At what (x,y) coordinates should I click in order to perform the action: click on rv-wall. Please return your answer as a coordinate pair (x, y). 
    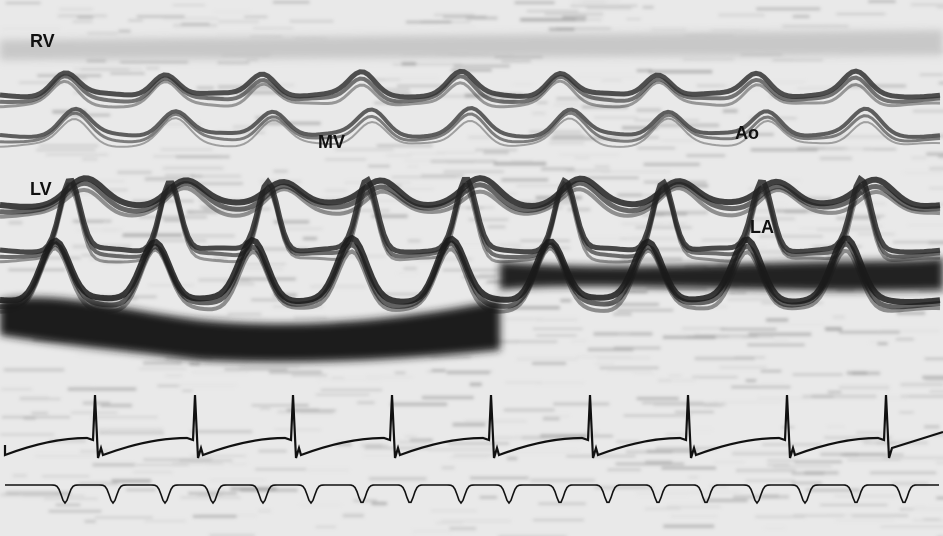
    Looking at the image, I should click on (470, 84).